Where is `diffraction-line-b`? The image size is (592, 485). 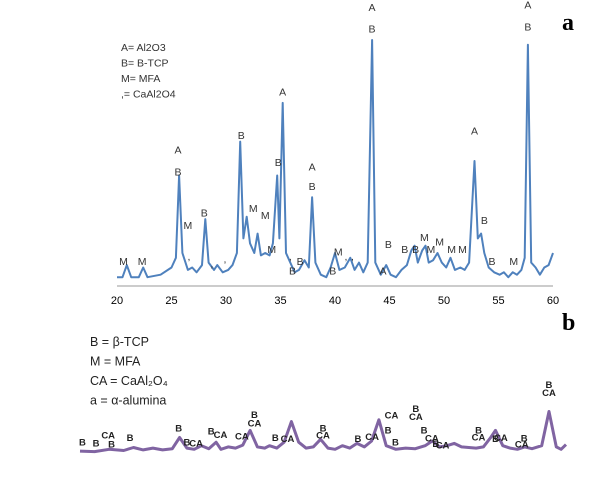
diffraction-line-b is located at coordinates (323, 432).